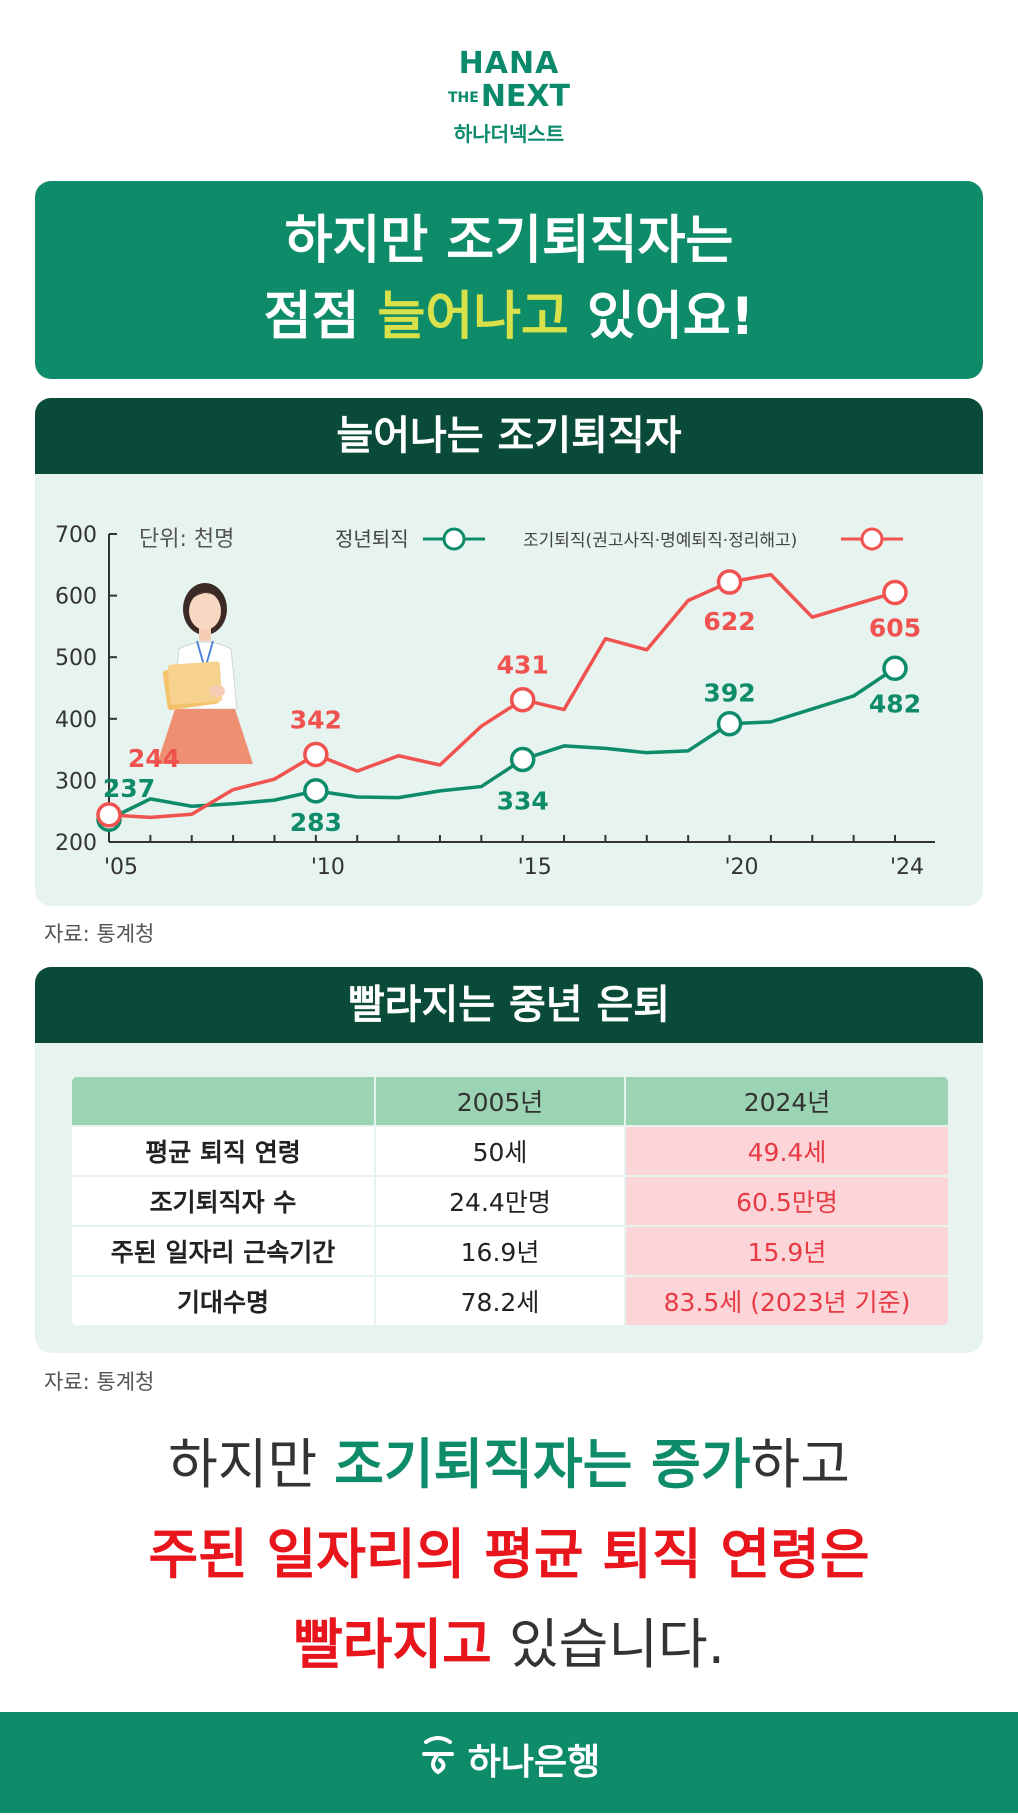  What do you see at coordinates (509, 1644) in the screenshot?
I see `closing-line3: 빨라지고 있습니다.` at bounding box center [509, 1644].